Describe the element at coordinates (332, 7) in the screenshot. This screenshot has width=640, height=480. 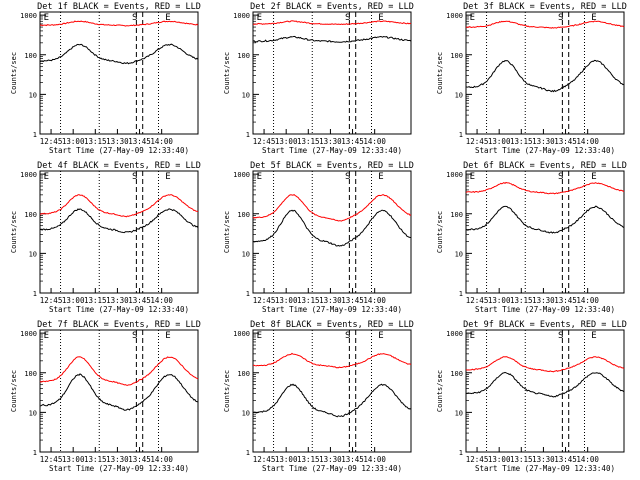
I see `panel-title: Det 2f BLACK = Events, RED = LLD` at that location.